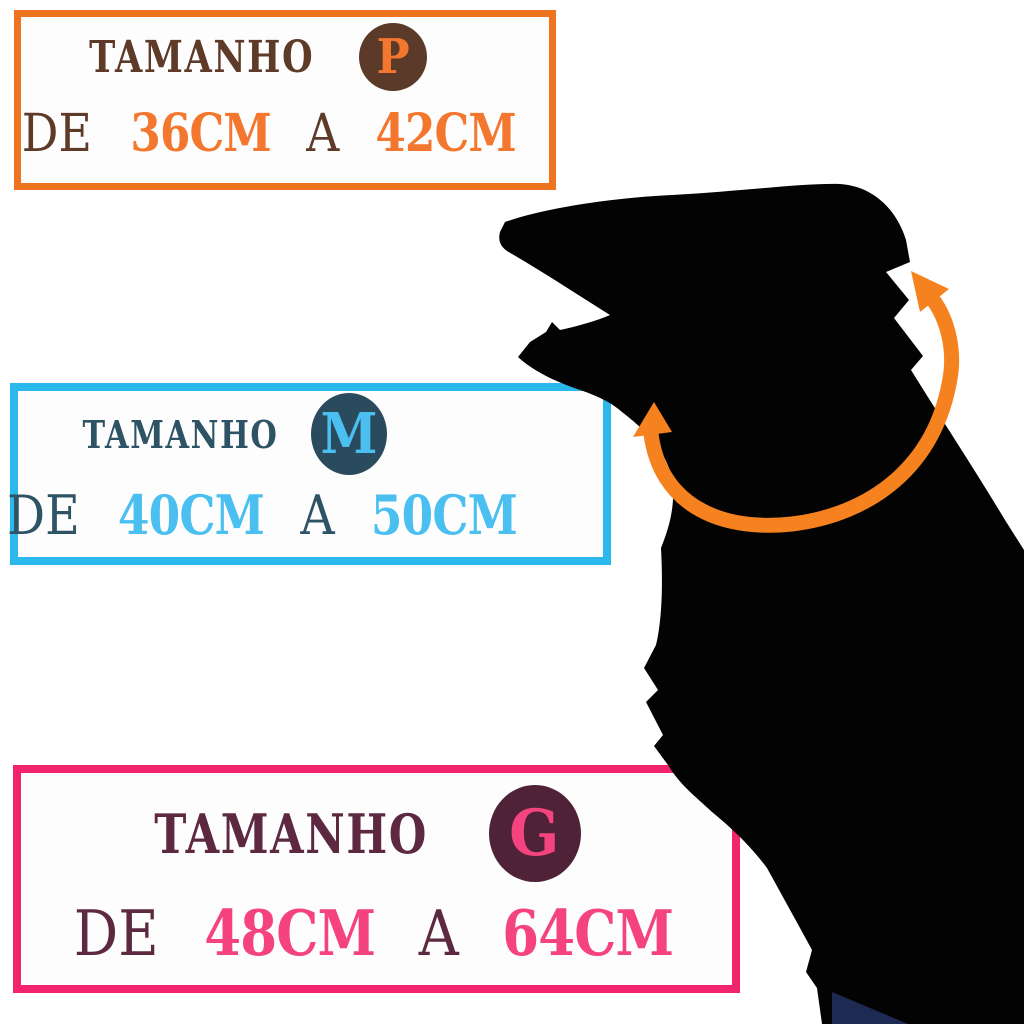  I want to click on collar-measurement-arrow-icon, so click(801, 412).